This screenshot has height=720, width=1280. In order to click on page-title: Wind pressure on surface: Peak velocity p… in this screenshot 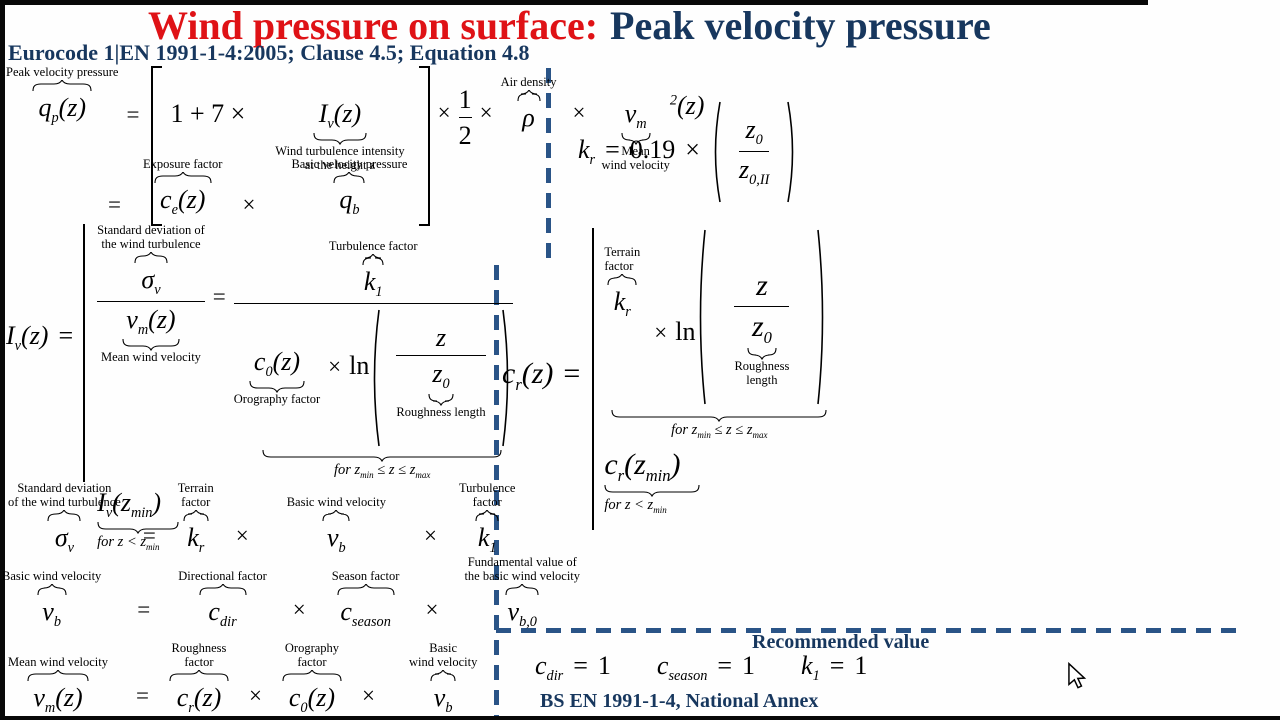, I will do `click(569, 25)`.